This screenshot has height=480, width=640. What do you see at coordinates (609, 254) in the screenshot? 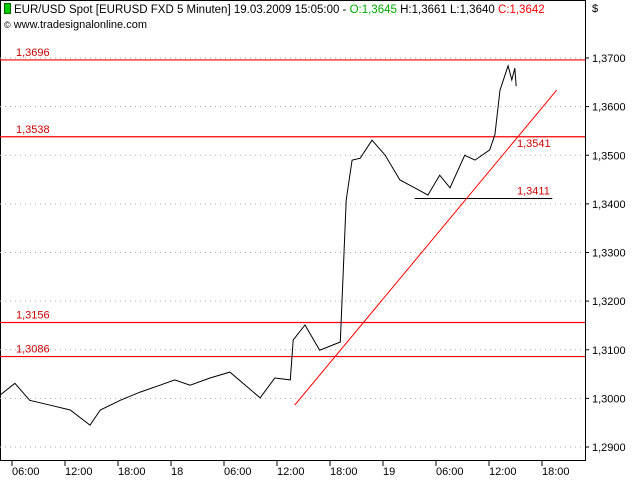
I see `y-tick-label: 1,3300` at bounding box center [609, 254].